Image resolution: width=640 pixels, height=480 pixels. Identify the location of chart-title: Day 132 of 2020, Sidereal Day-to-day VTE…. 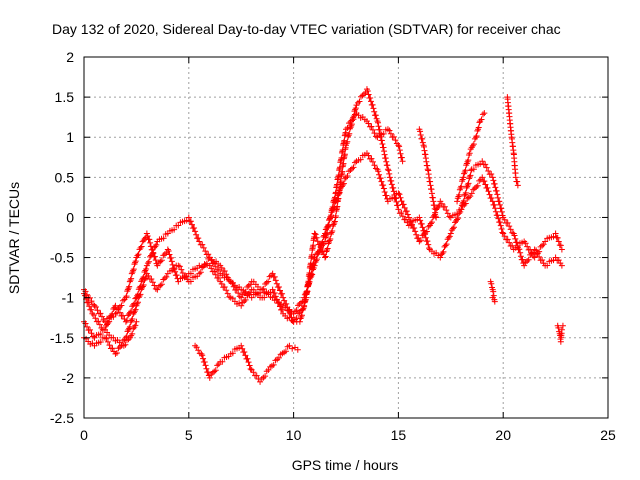
(306, 29).